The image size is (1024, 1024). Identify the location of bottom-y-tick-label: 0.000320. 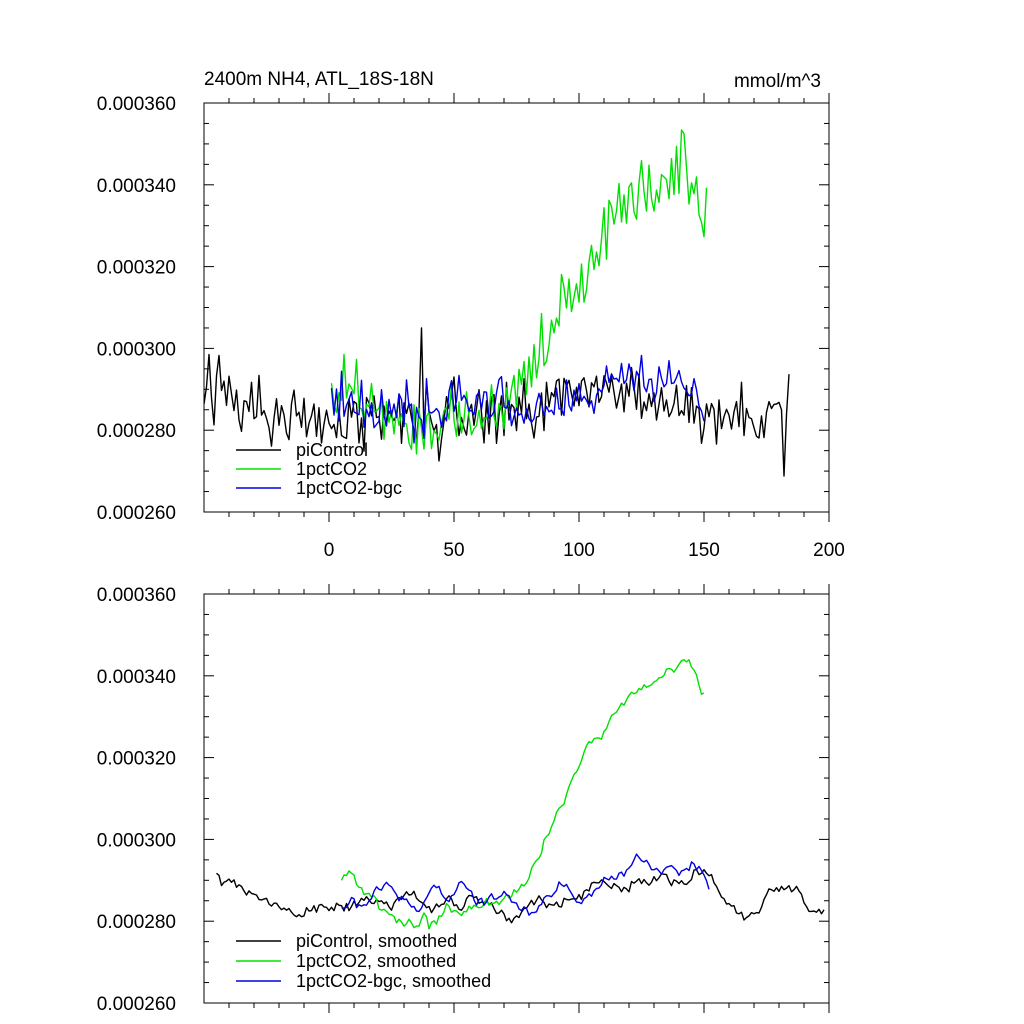
(136, 759).